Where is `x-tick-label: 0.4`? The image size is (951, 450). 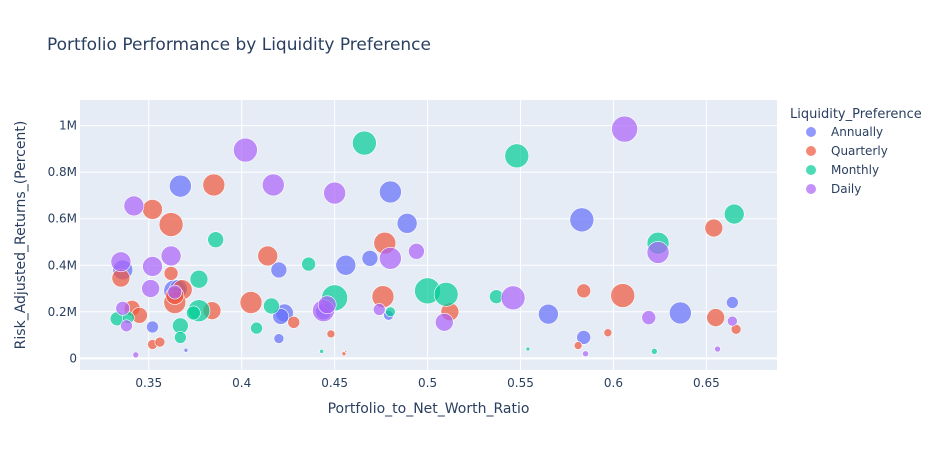 x-tick-label: 0.4 is located at coordinates (241, 383).